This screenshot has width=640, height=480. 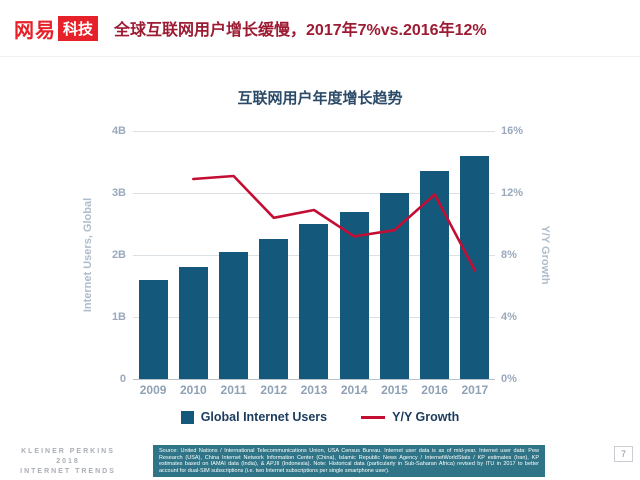 I want to click on axis-tick-4%: 4%, so click(x=509, y=317).